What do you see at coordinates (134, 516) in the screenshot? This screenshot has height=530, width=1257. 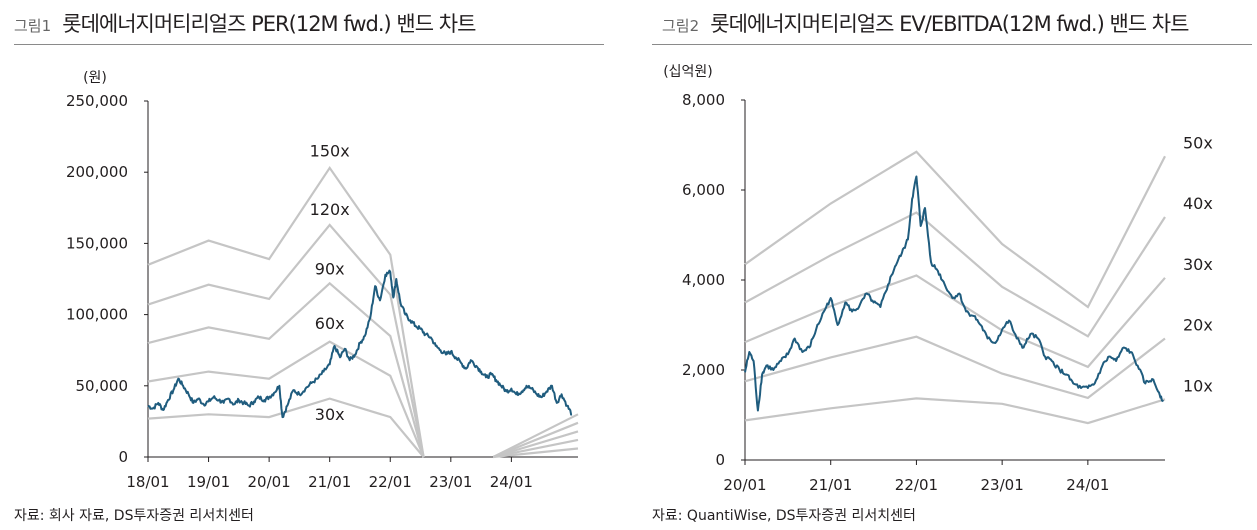 I see `figure-1-source: 자료: 회사 자료, DS투자증권 리서치센터` at bounding box center [134, 516].